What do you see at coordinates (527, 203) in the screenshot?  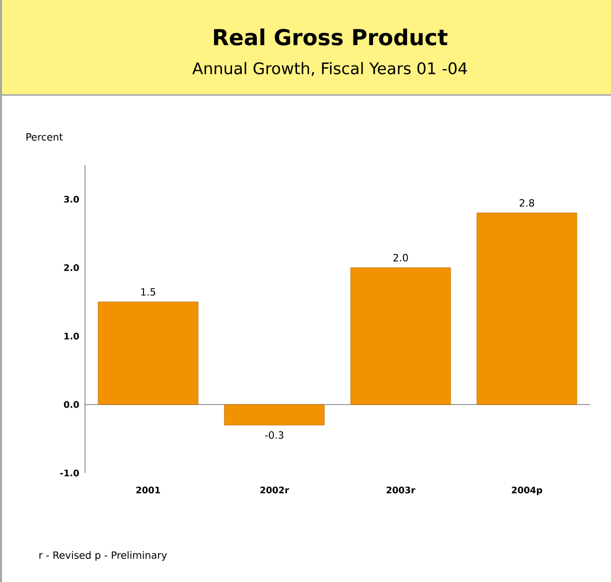 I see `data-label: 2.8` at bounding box center [527, 203].